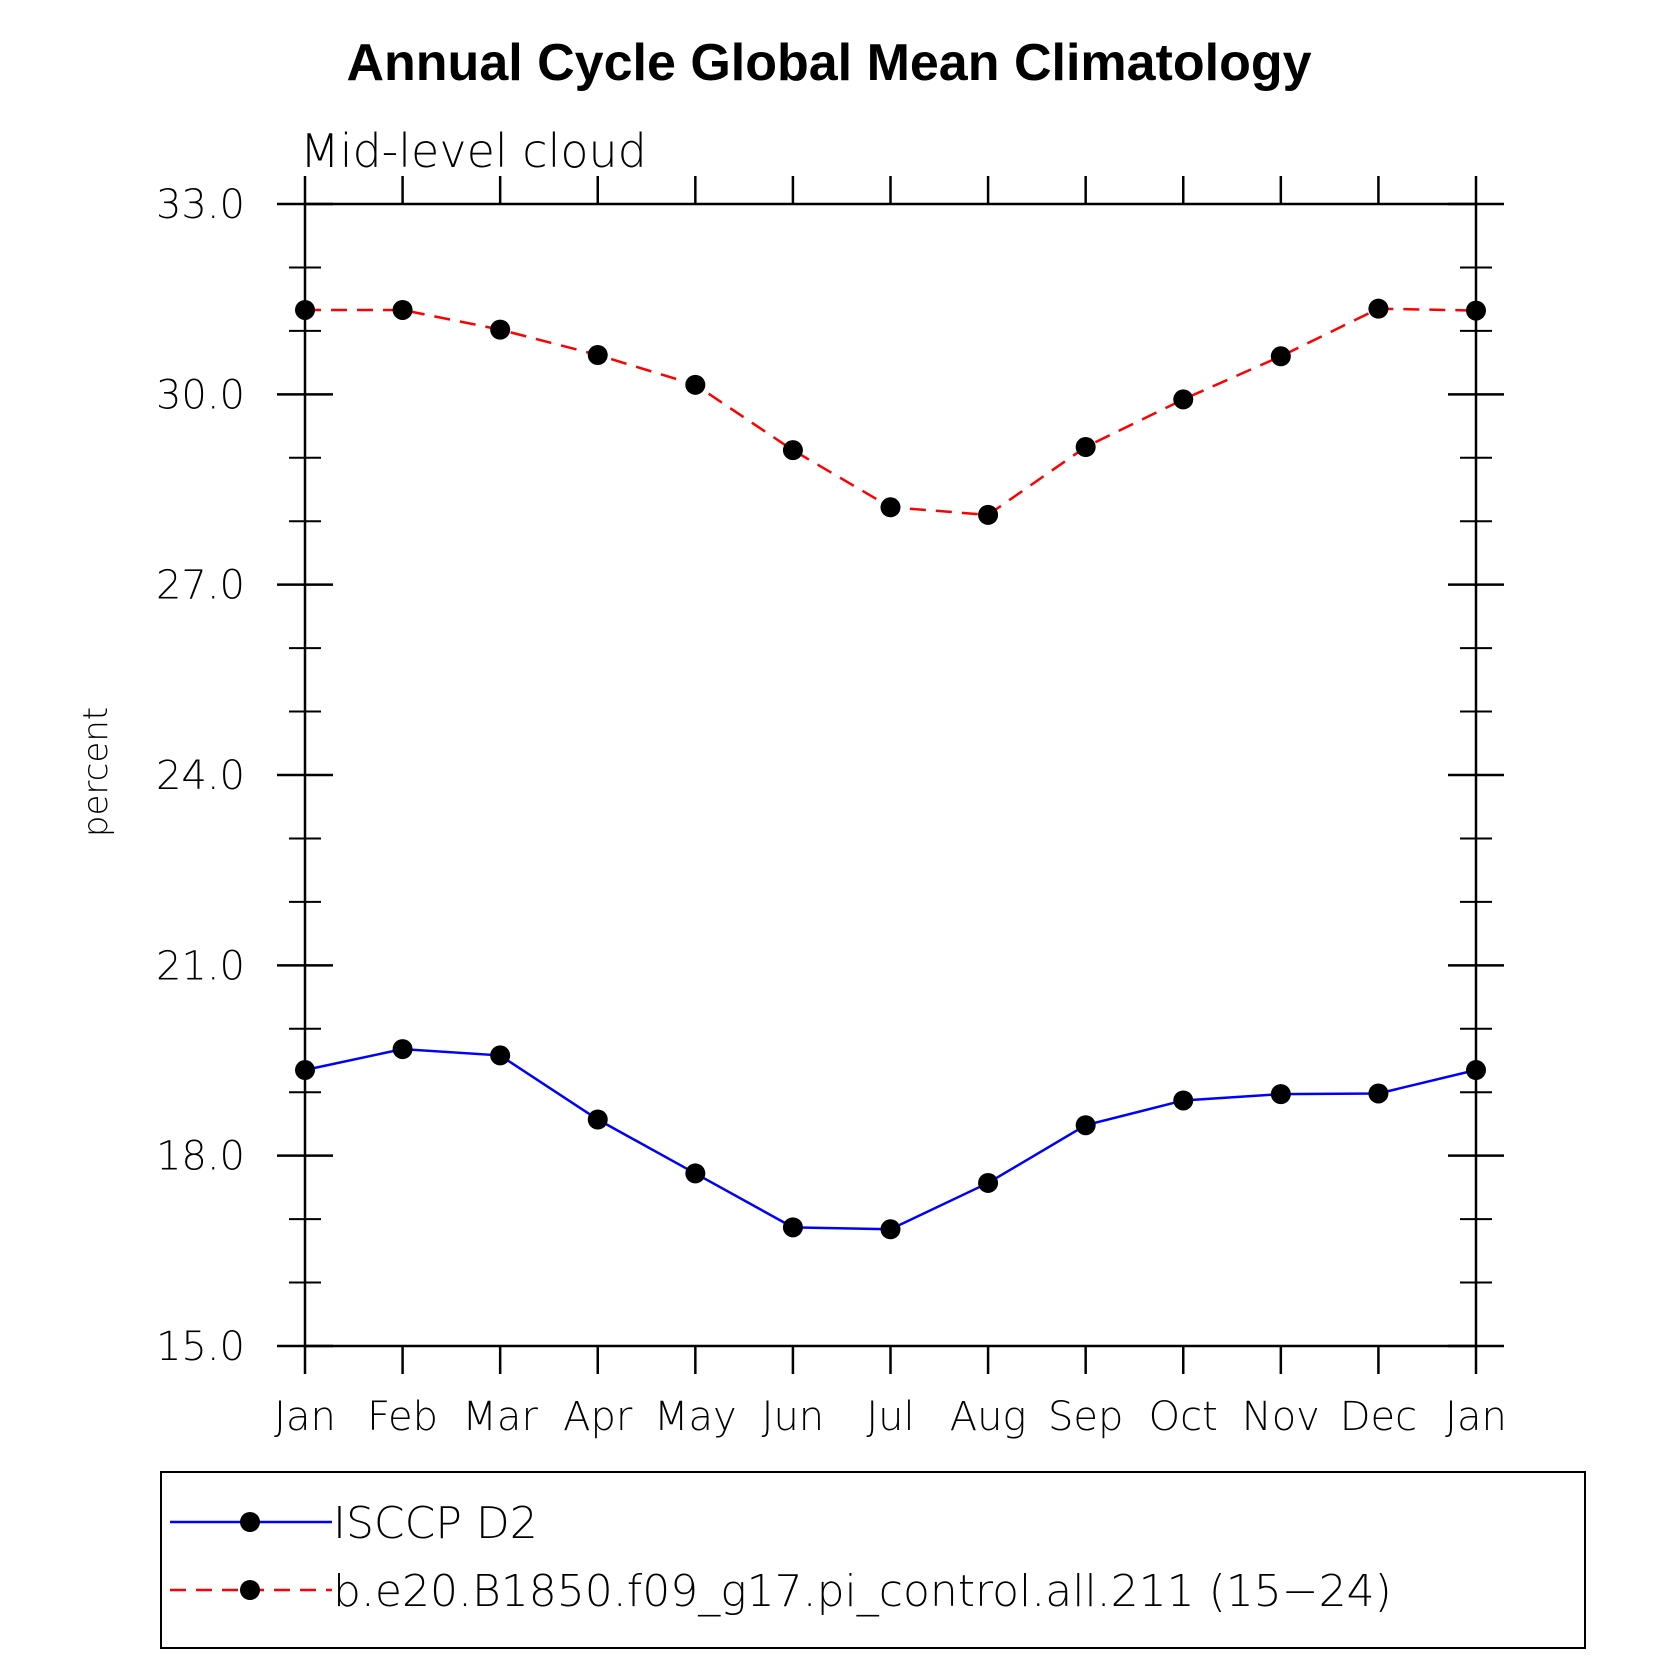 The height and width of the screenshot is (1658, 1658). Describe the element at coordinates (200, 395) in the screenshot. I see `y-tick-label: 30.0` at that location.